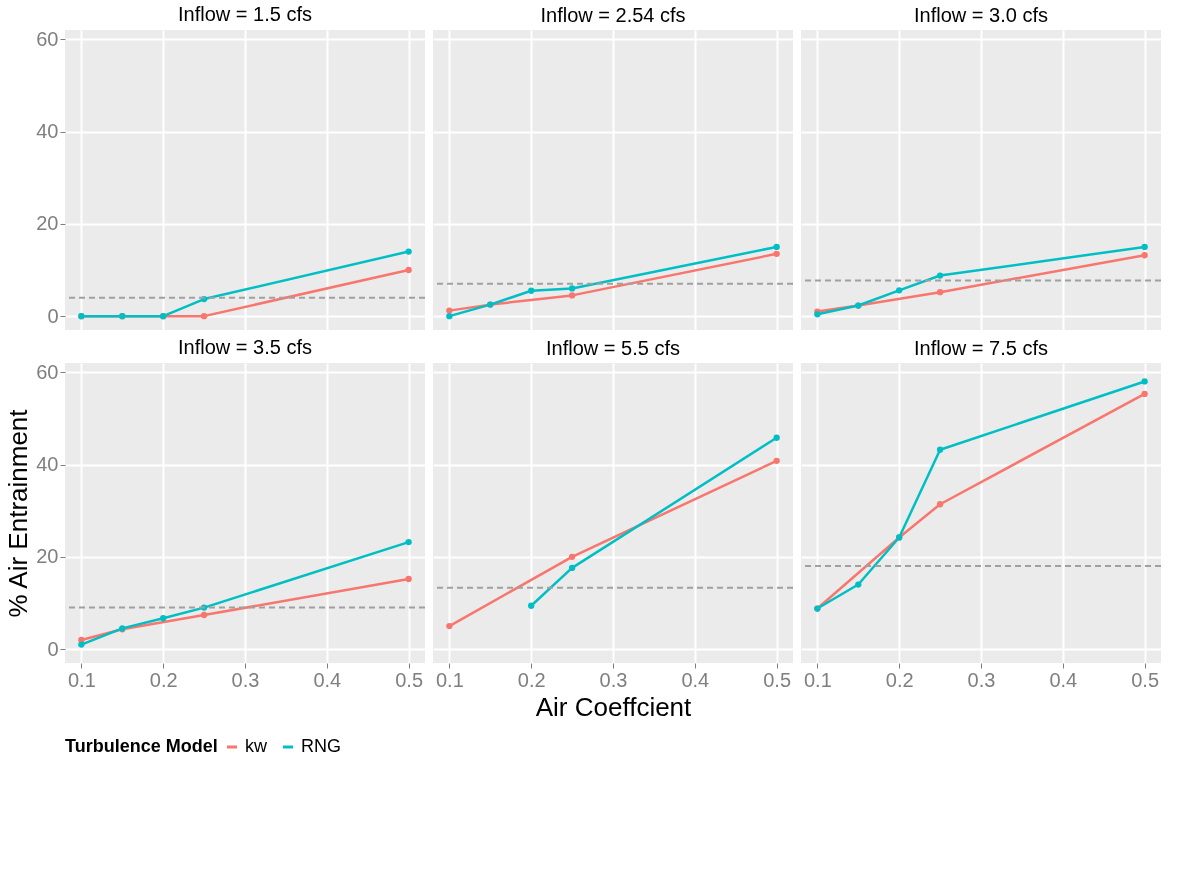 Image resolution: width=1200 pixels, height=869 pixels. Describe the element at coordinates (245, 347) in the screenshot. I see `chart-title: Inflow = 3.5 cfs` at that location.